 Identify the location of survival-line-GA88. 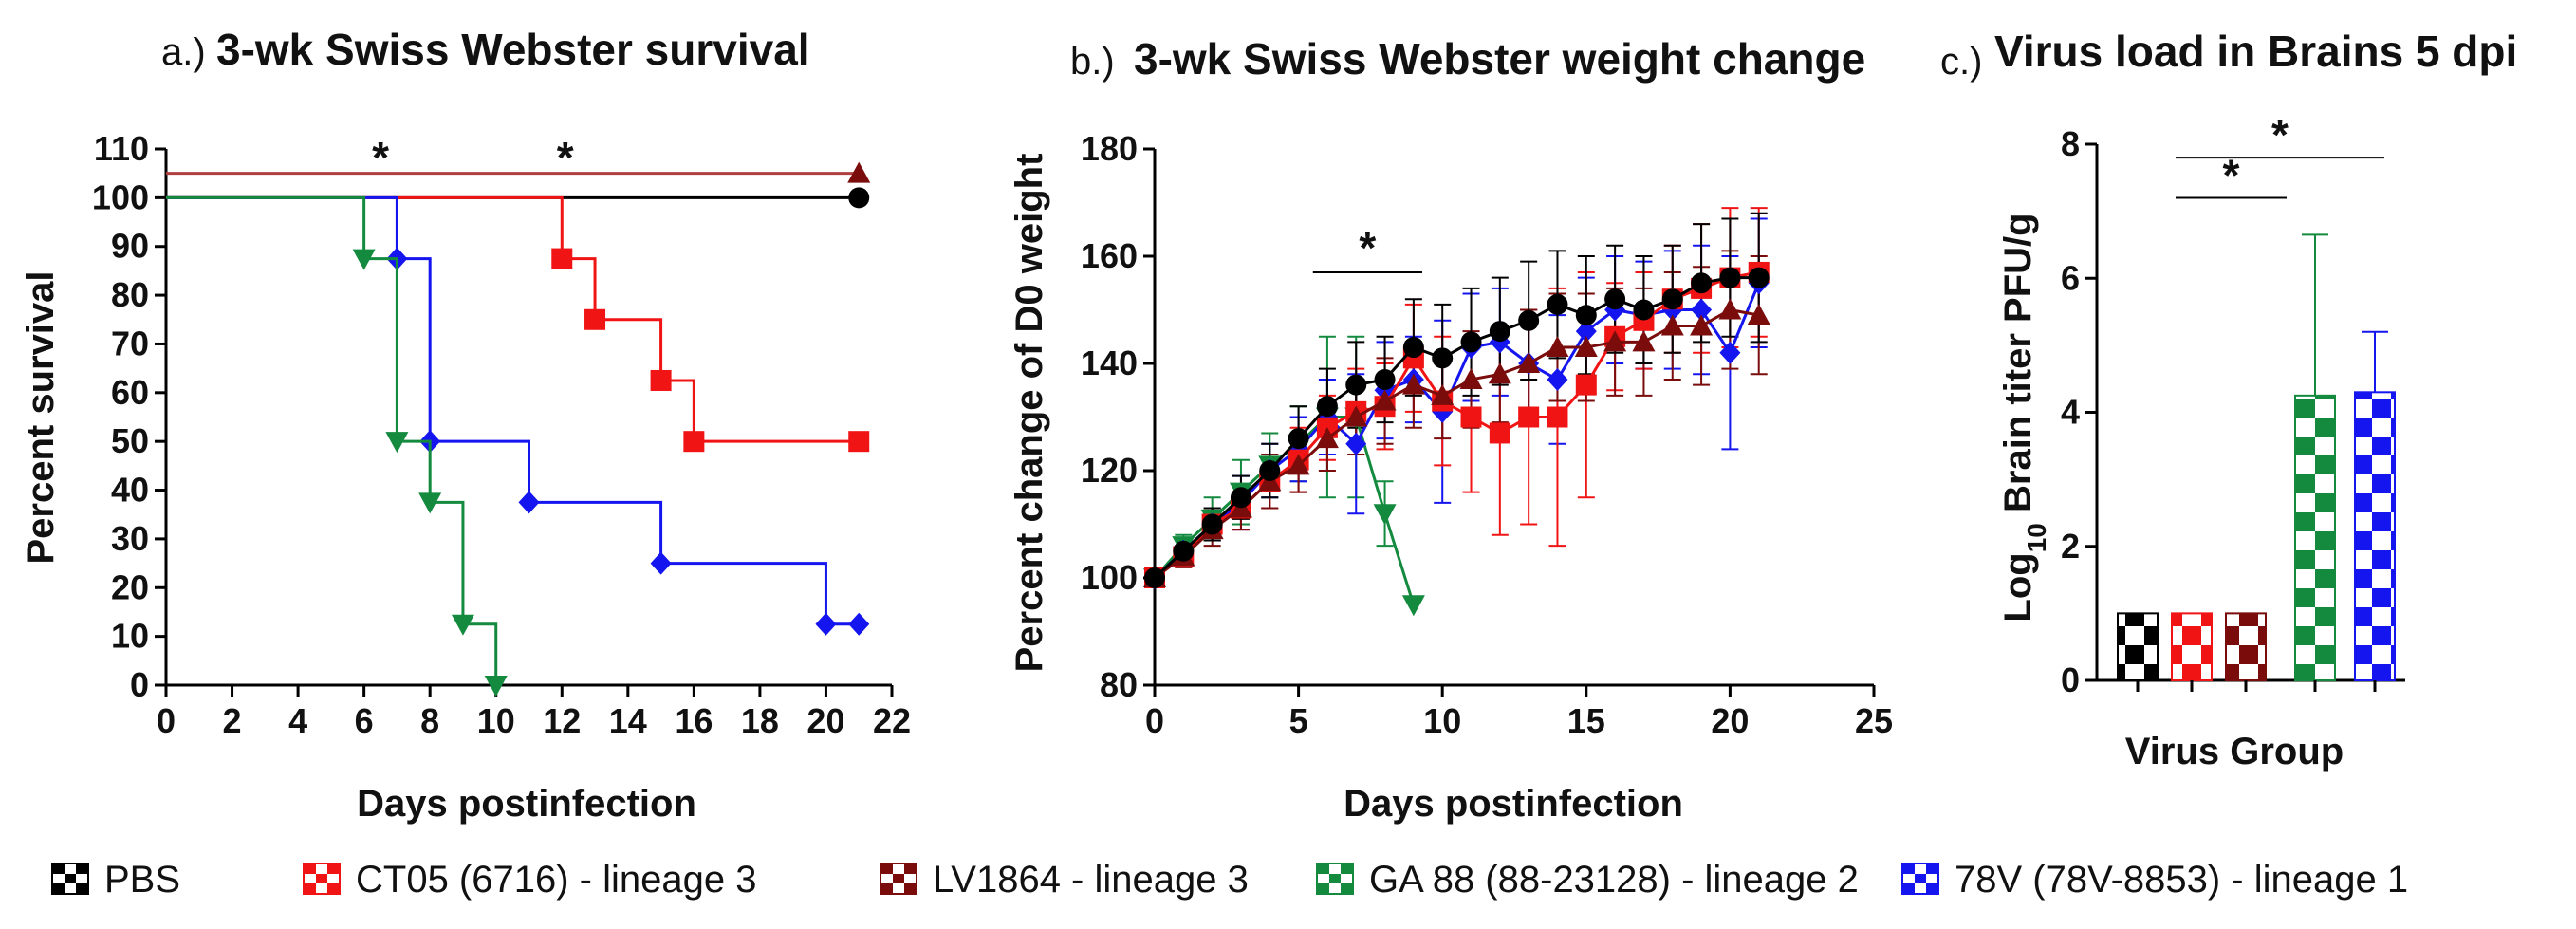
(332, 440).